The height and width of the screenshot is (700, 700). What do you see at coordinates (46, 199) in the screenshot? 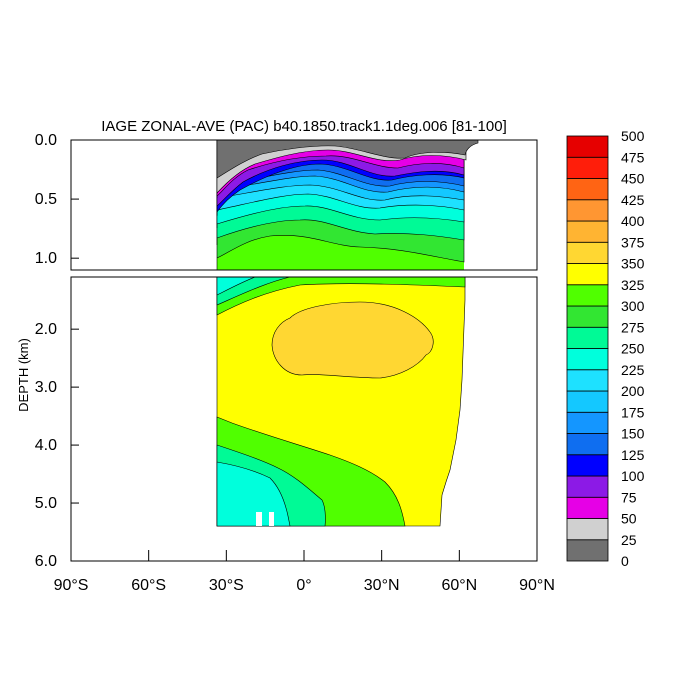
I see `y-tick-label: 0.5` at bounding box center [46, 199].